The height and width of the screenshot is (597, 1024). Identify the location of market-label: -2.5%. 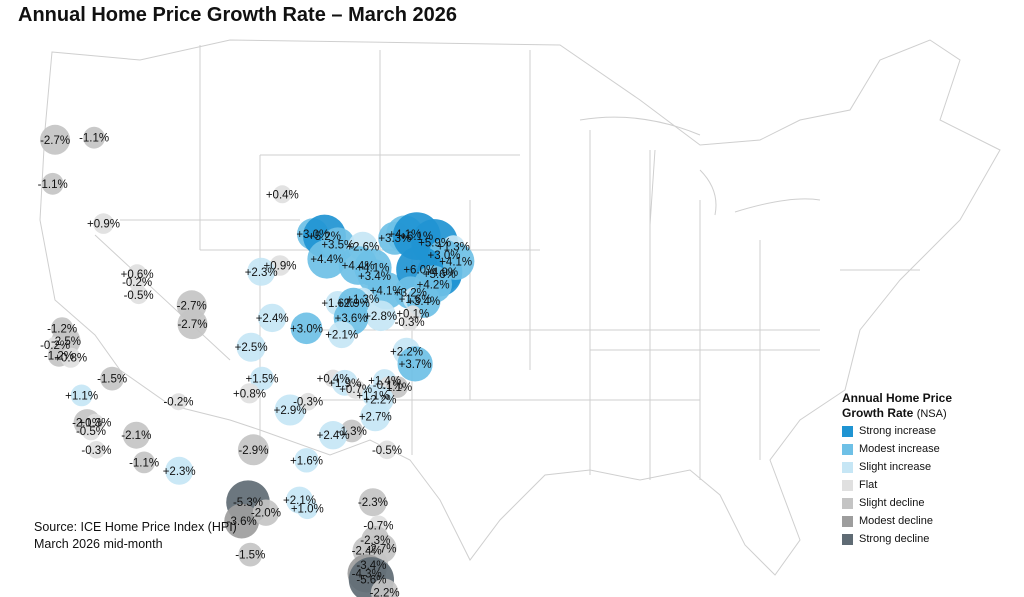
(66, 342).